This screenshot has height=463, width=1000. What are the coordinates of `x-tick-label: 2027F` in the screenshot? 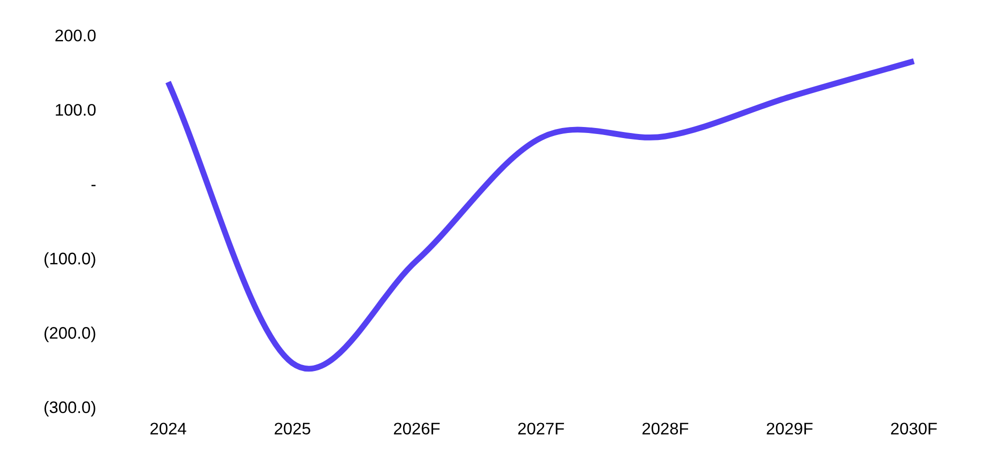 It's located at (541, 428).